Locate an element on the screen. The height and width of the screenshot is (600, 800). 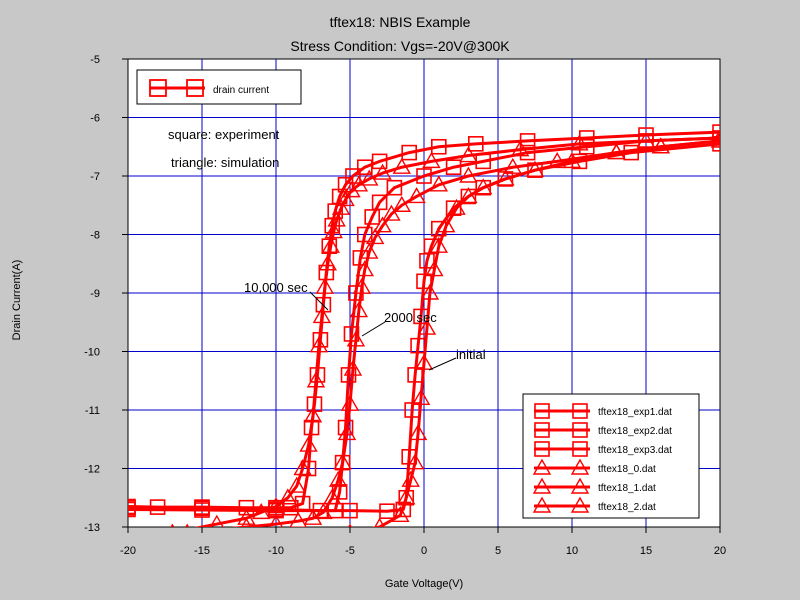
y-tick-label: -12 is located at coordinates (92, 470).